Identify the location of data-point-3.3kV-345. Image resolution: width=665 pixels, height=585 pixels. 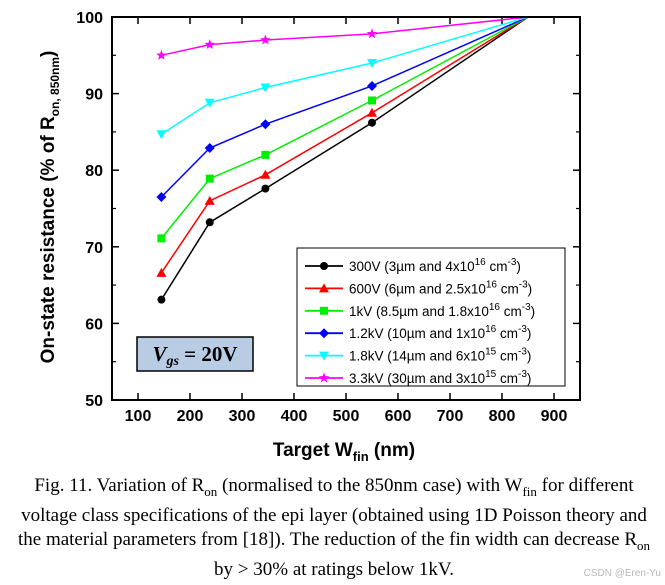
(265, 39).